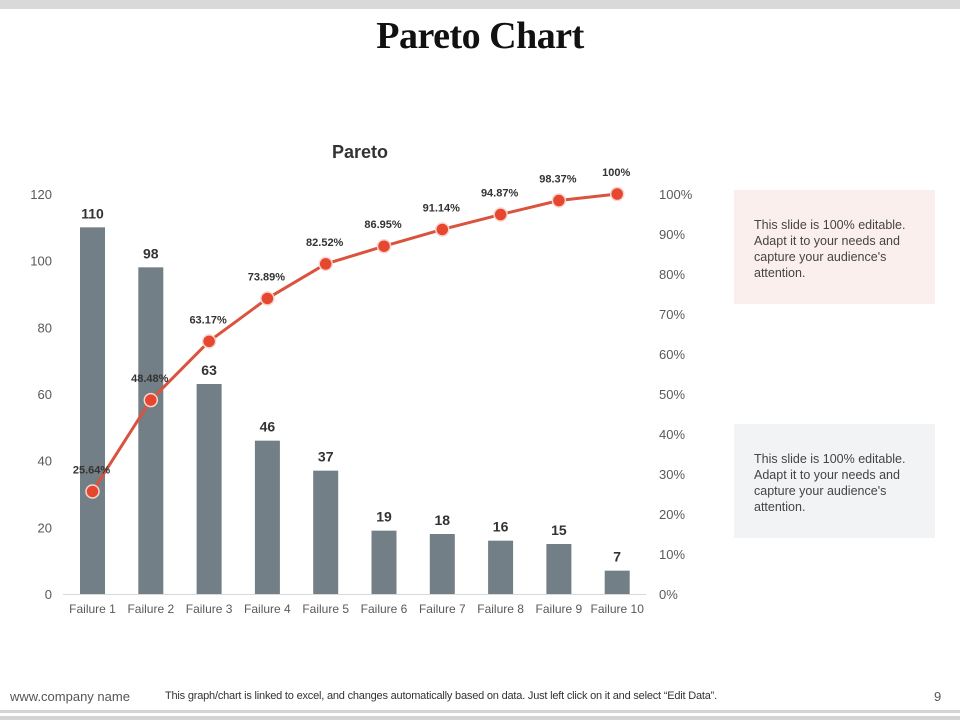  What do you see at coordinates (480, 4) in the screenshot?
I see `top-decorative-bar` at bounding box center [480, 4].